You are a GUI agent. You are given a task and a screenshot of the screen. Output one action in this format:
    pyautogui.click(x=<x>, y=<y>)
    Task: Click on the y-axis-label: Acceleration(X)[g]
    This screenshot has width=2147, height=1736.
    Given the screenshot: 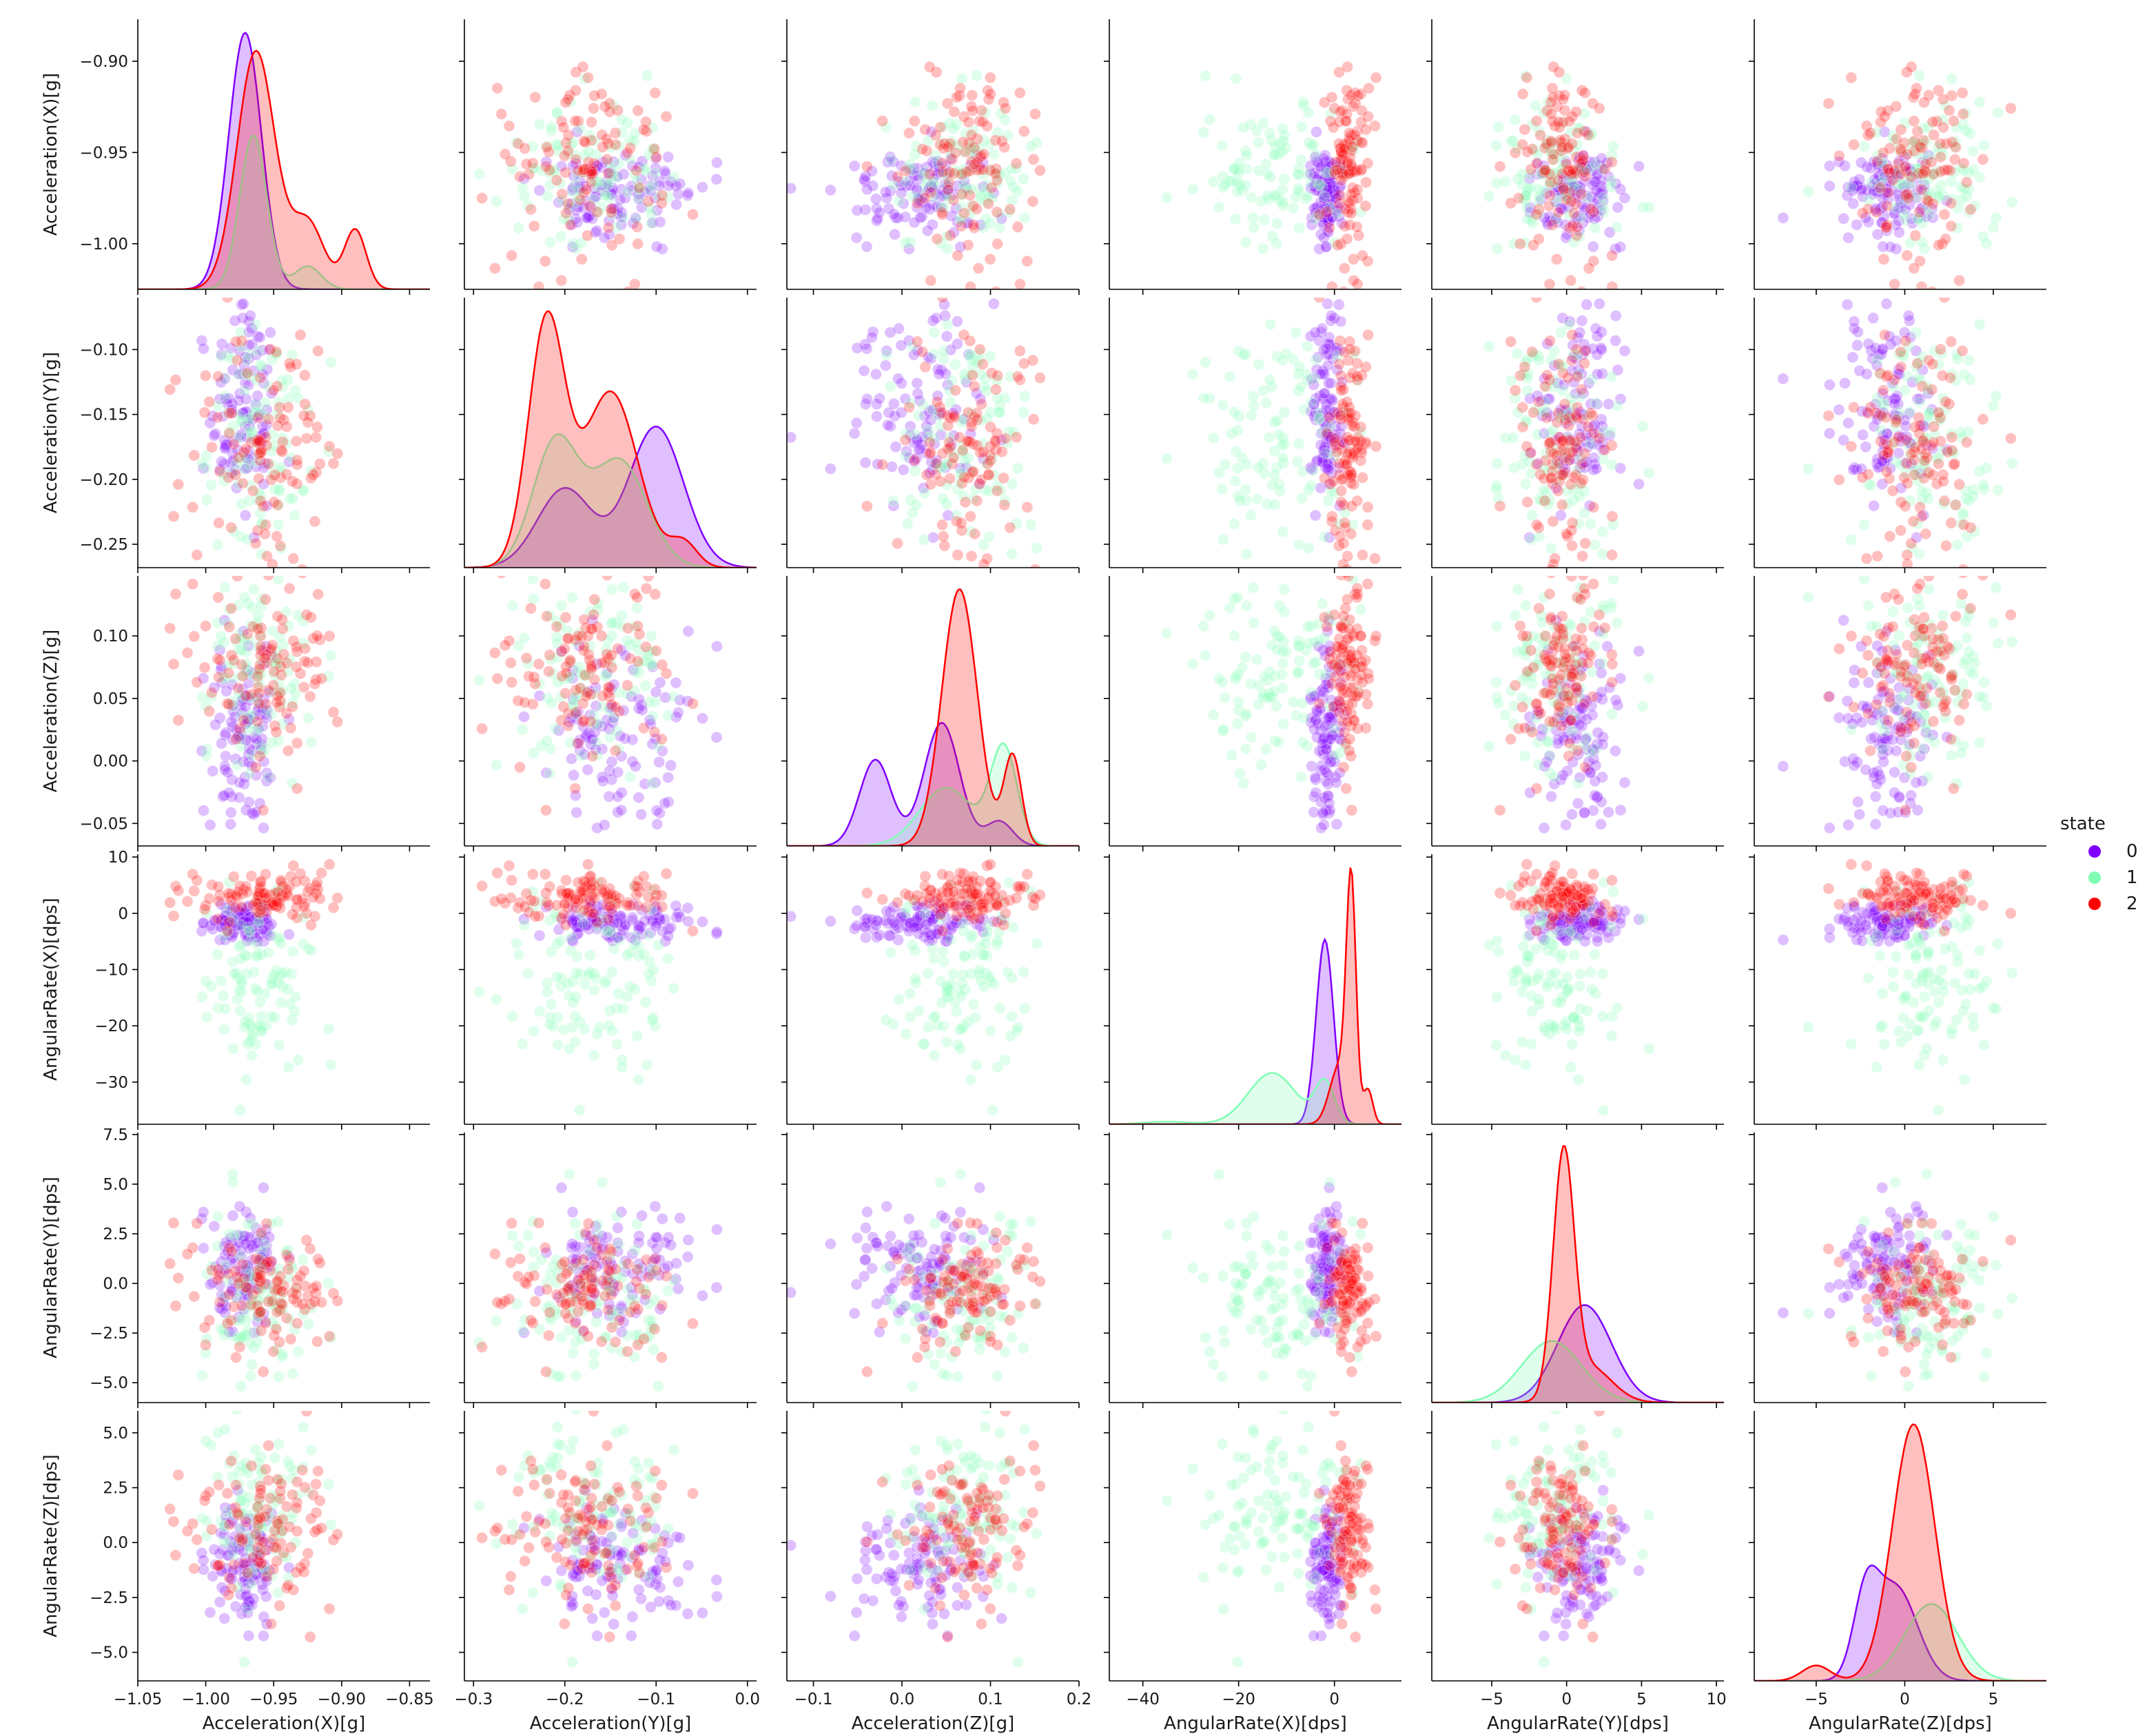 What is the action you would take?
    pyautogui.click(x=51, y=154)
    